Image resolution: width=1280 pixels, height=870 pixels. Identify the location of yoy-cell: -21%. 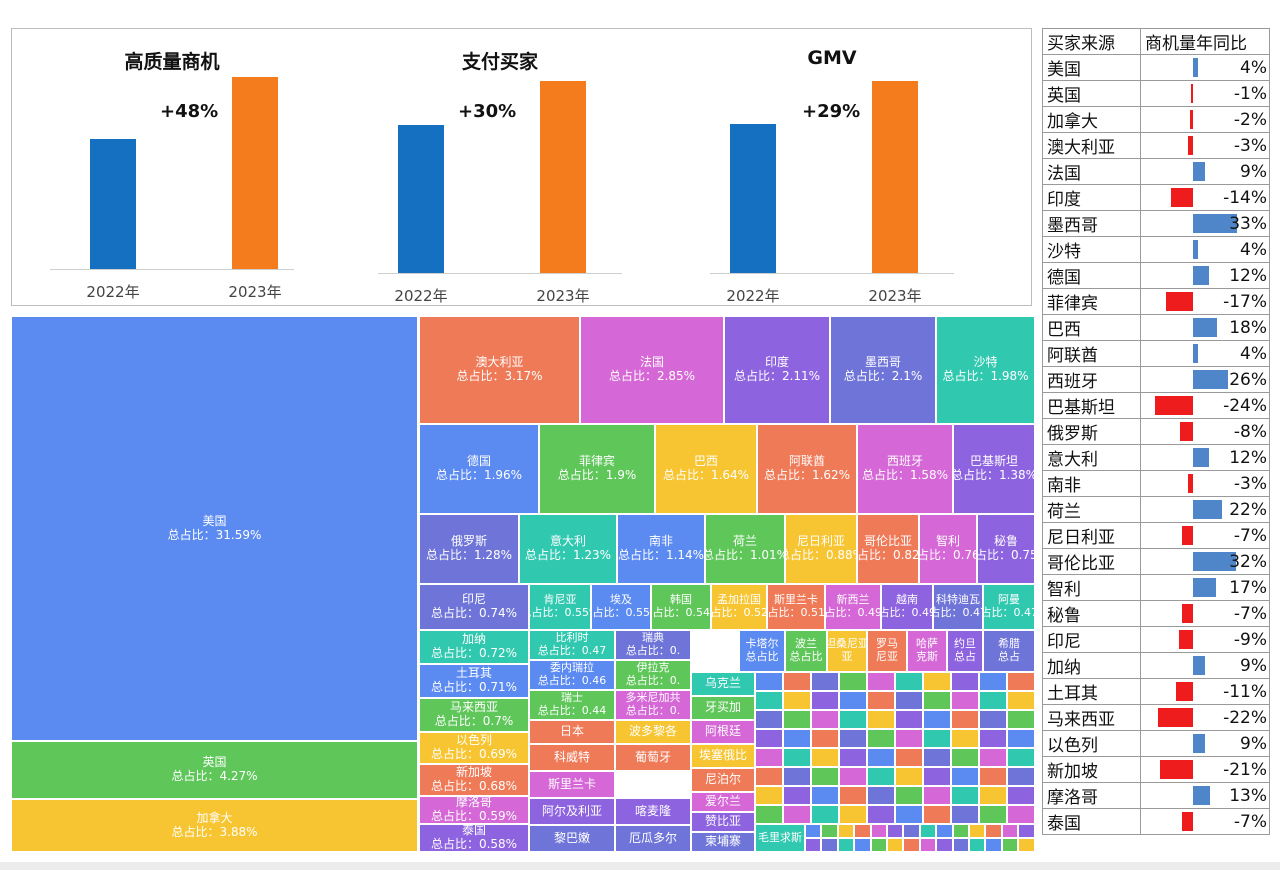
(1205, 769).